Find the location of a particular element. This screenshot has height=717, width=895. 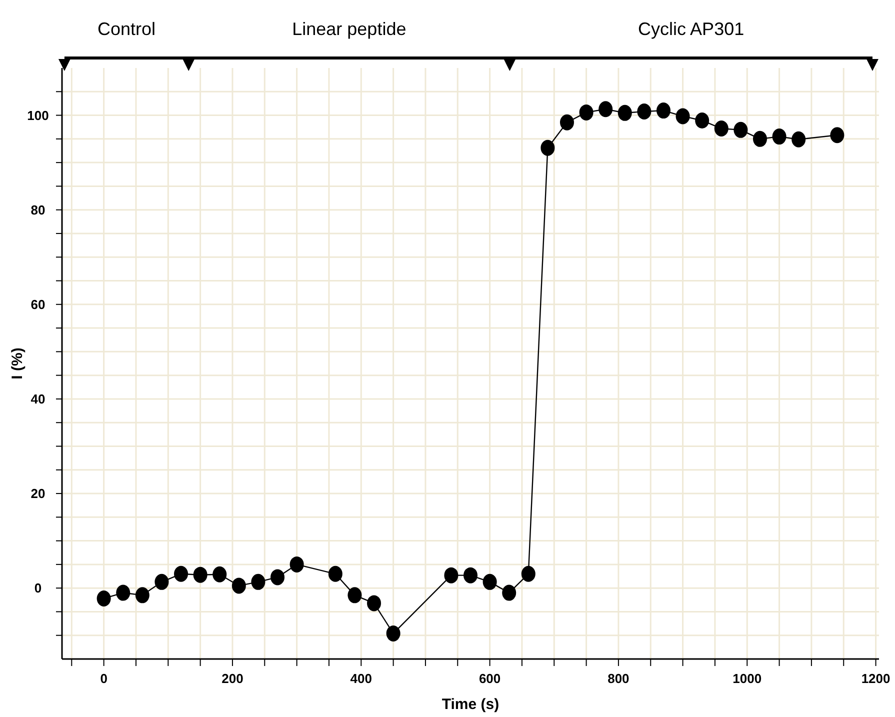

y-tick-label: 80 is located at coordinates (38, 210).